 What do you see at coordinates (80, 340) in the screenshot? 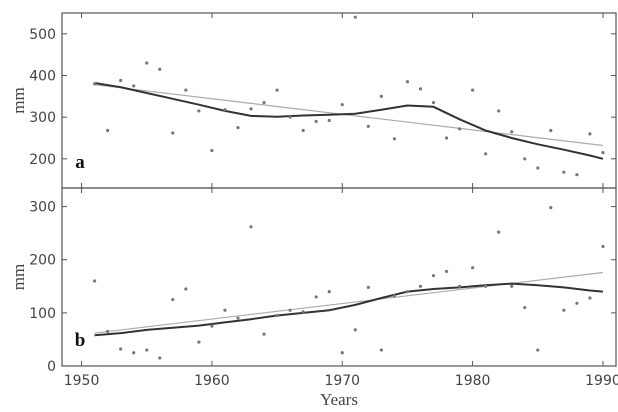
I see `panel-label: b` at bounding box center [80, 340].